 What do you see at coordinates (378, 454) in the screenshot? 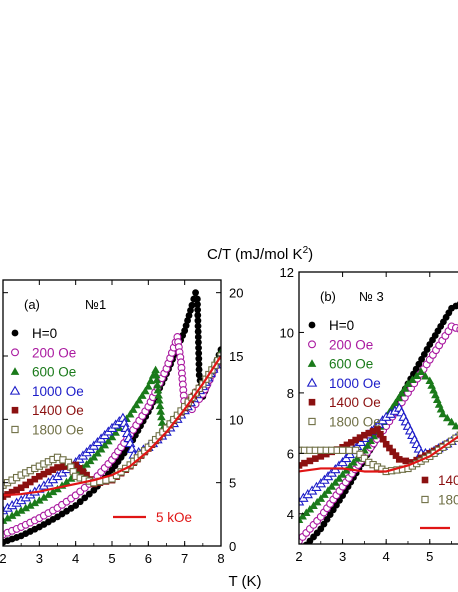
I see `panel-b-series-5-koe` at bounding box center [378, 454].